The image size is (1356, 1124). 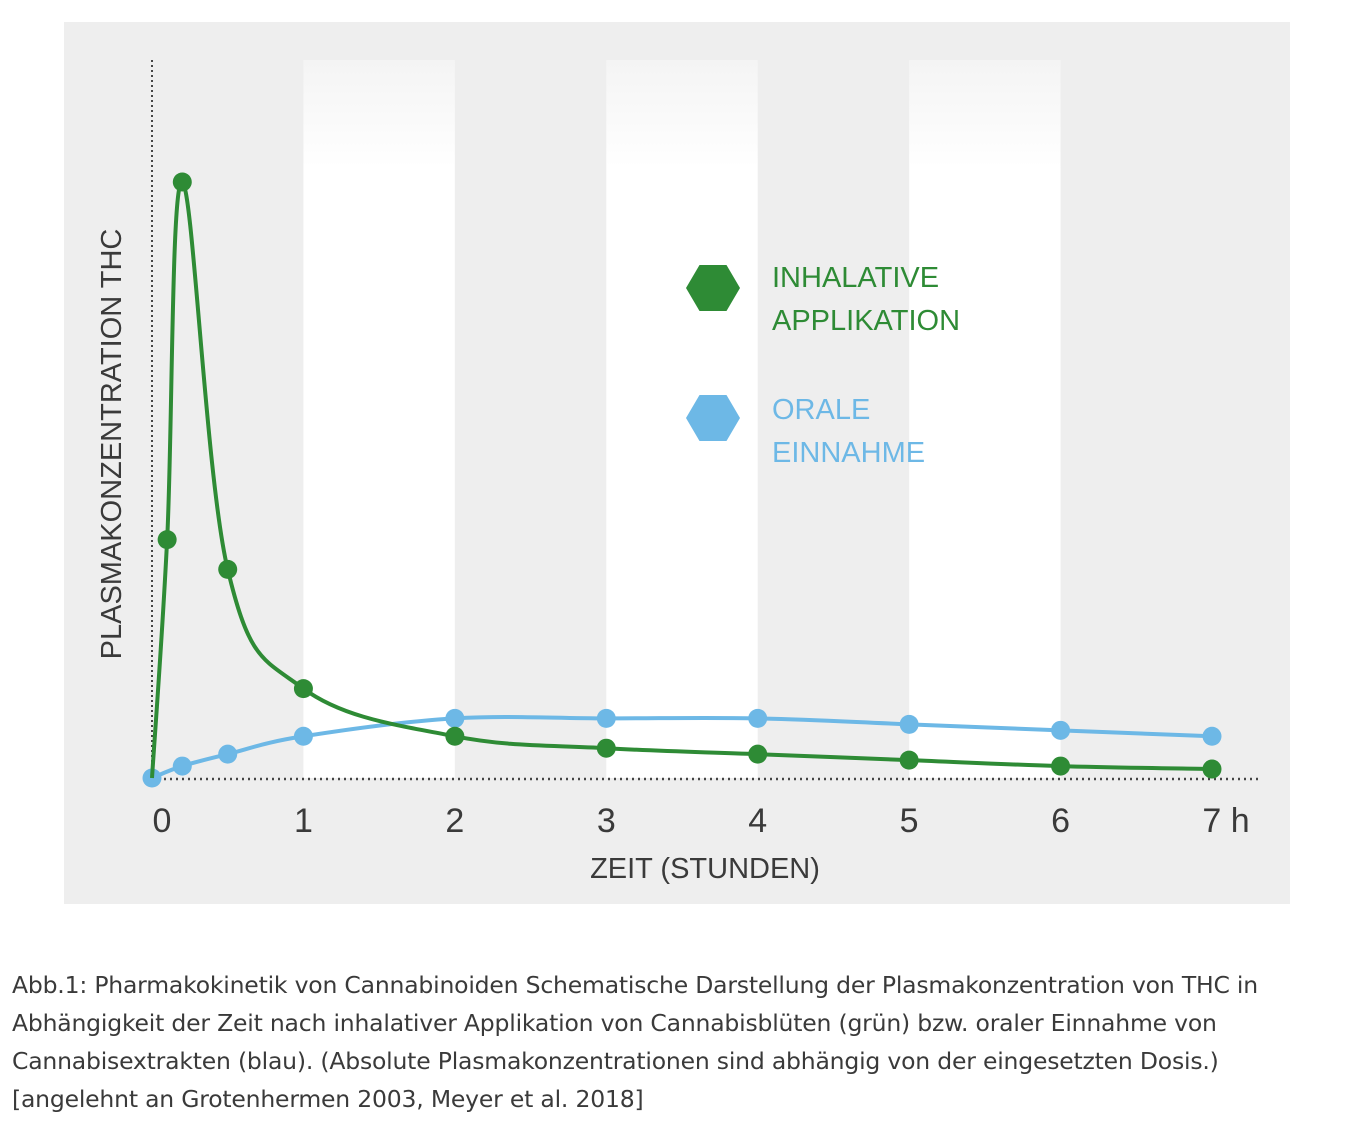 I want to click on legend-label-orale: EINNAHME, so click(x=848, y=453).